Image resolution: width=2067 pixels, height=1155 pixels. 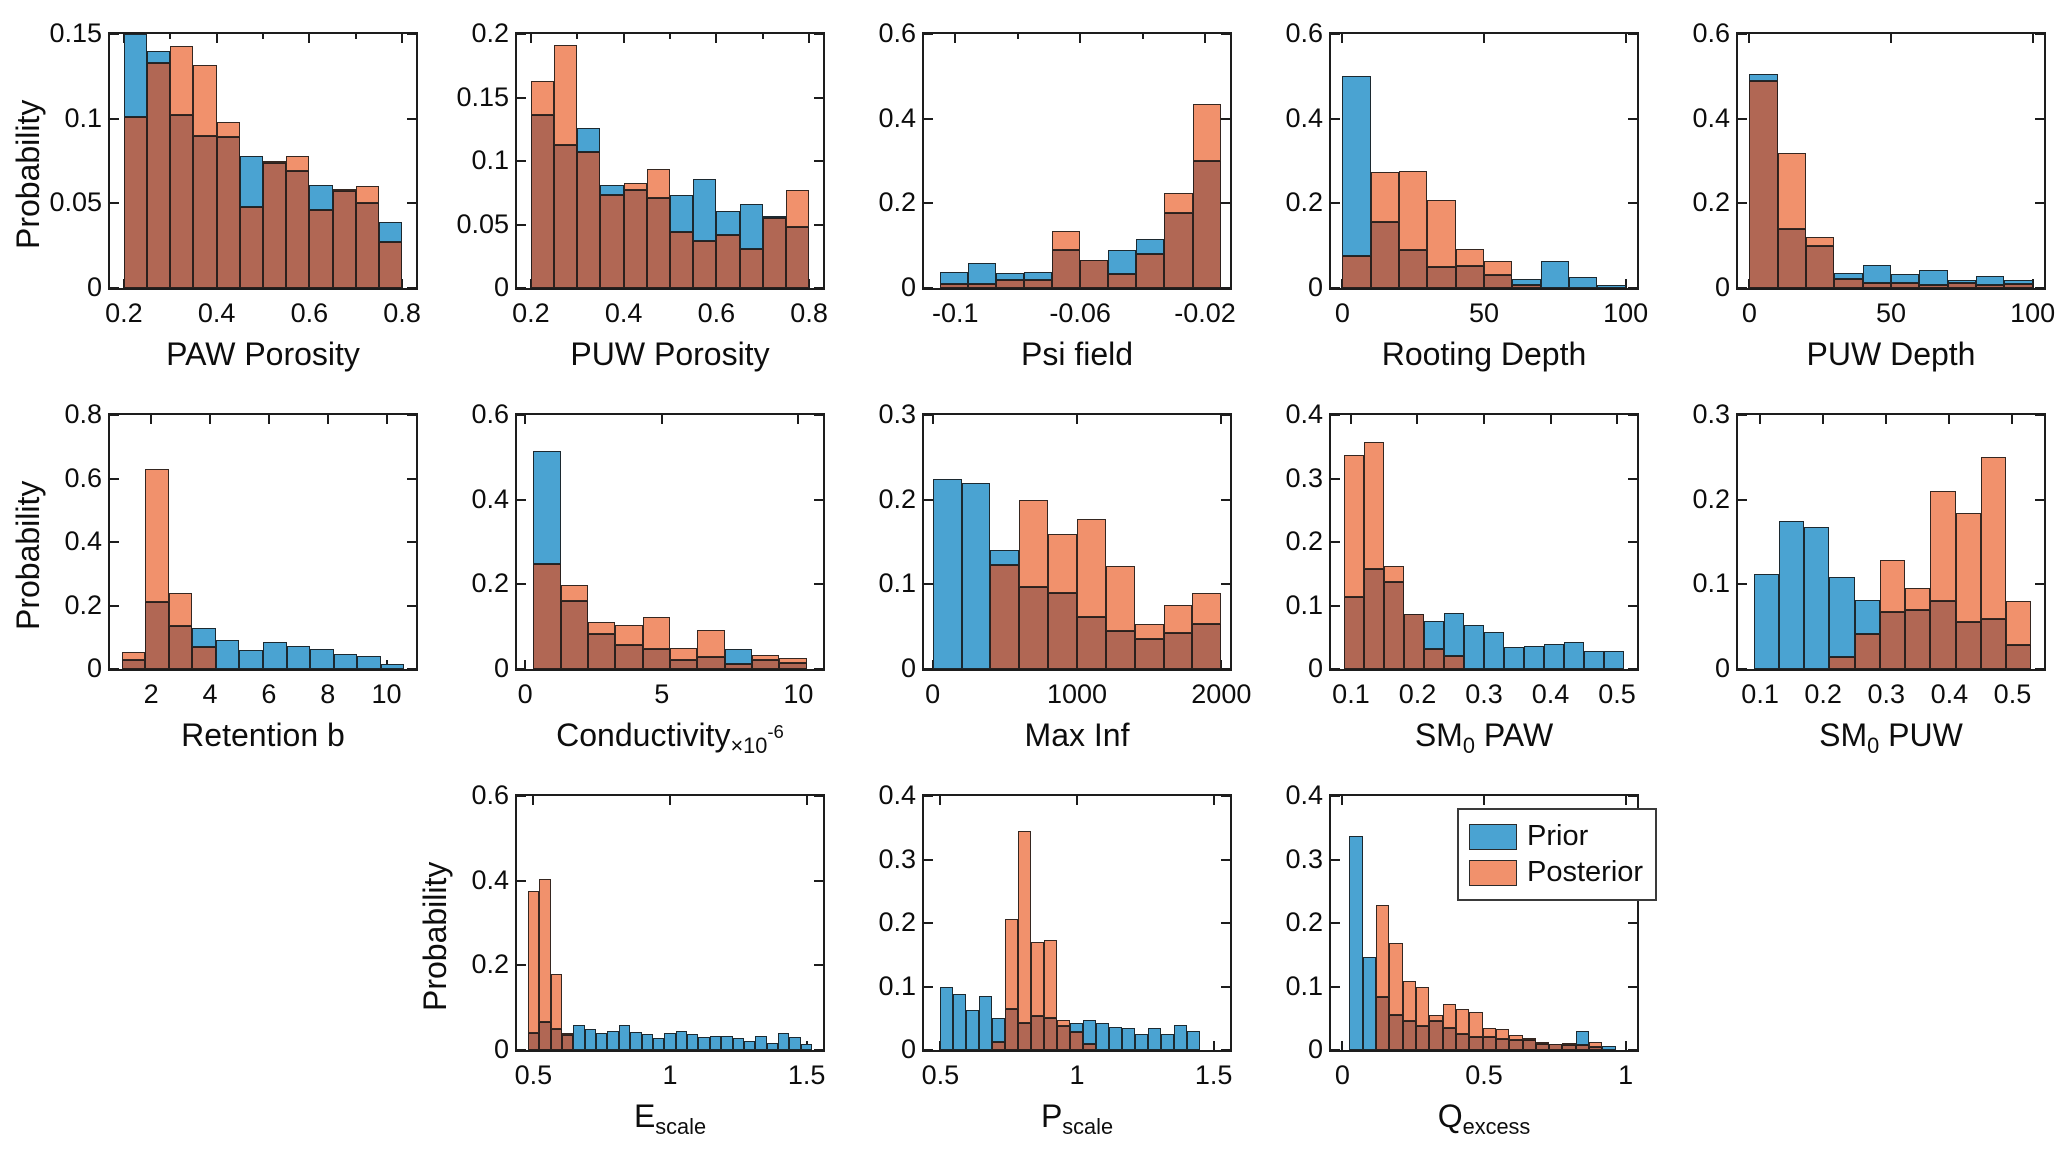 What do you see at coordinates (1077, 354) in the screenshot?
I see `x-axis-label: Psi field` at bounding box center [1077, 354].